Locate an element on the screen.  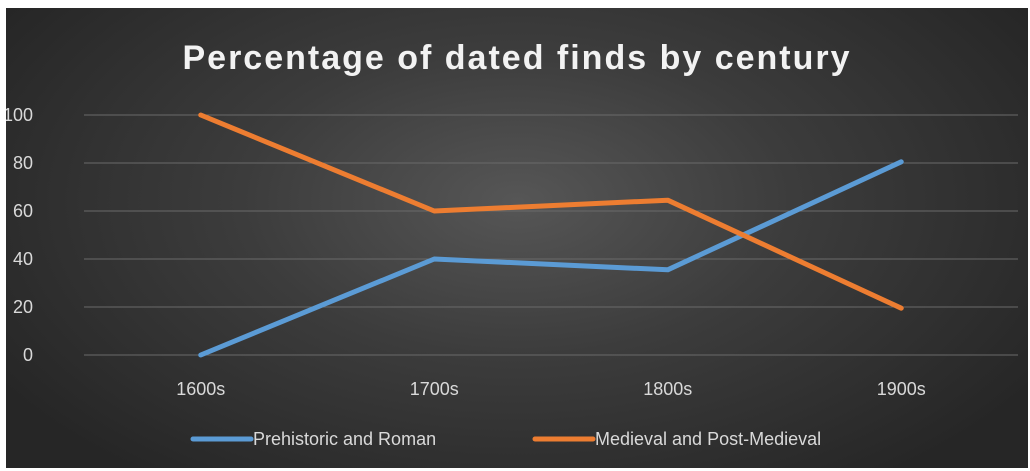
chart-title: Percentage of dated finds by century is located at coordinates (516, 58).